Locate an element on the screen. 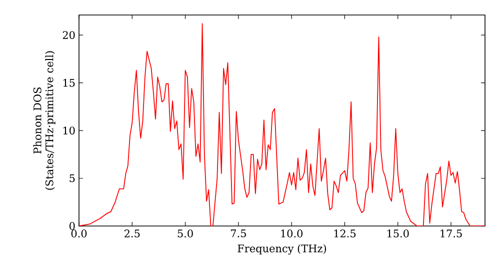  x-tick-label: 10.0 is located at coordinates (292, 234).